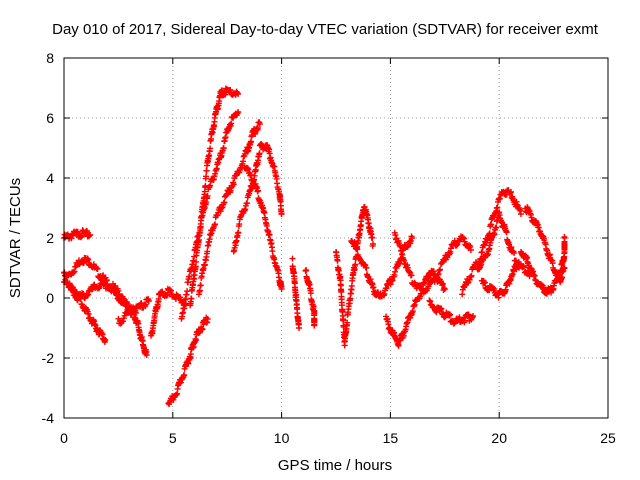  Describe the element at coordinates (282, 438) in the screenshot. I see `x-tick-label: 10` at that location.